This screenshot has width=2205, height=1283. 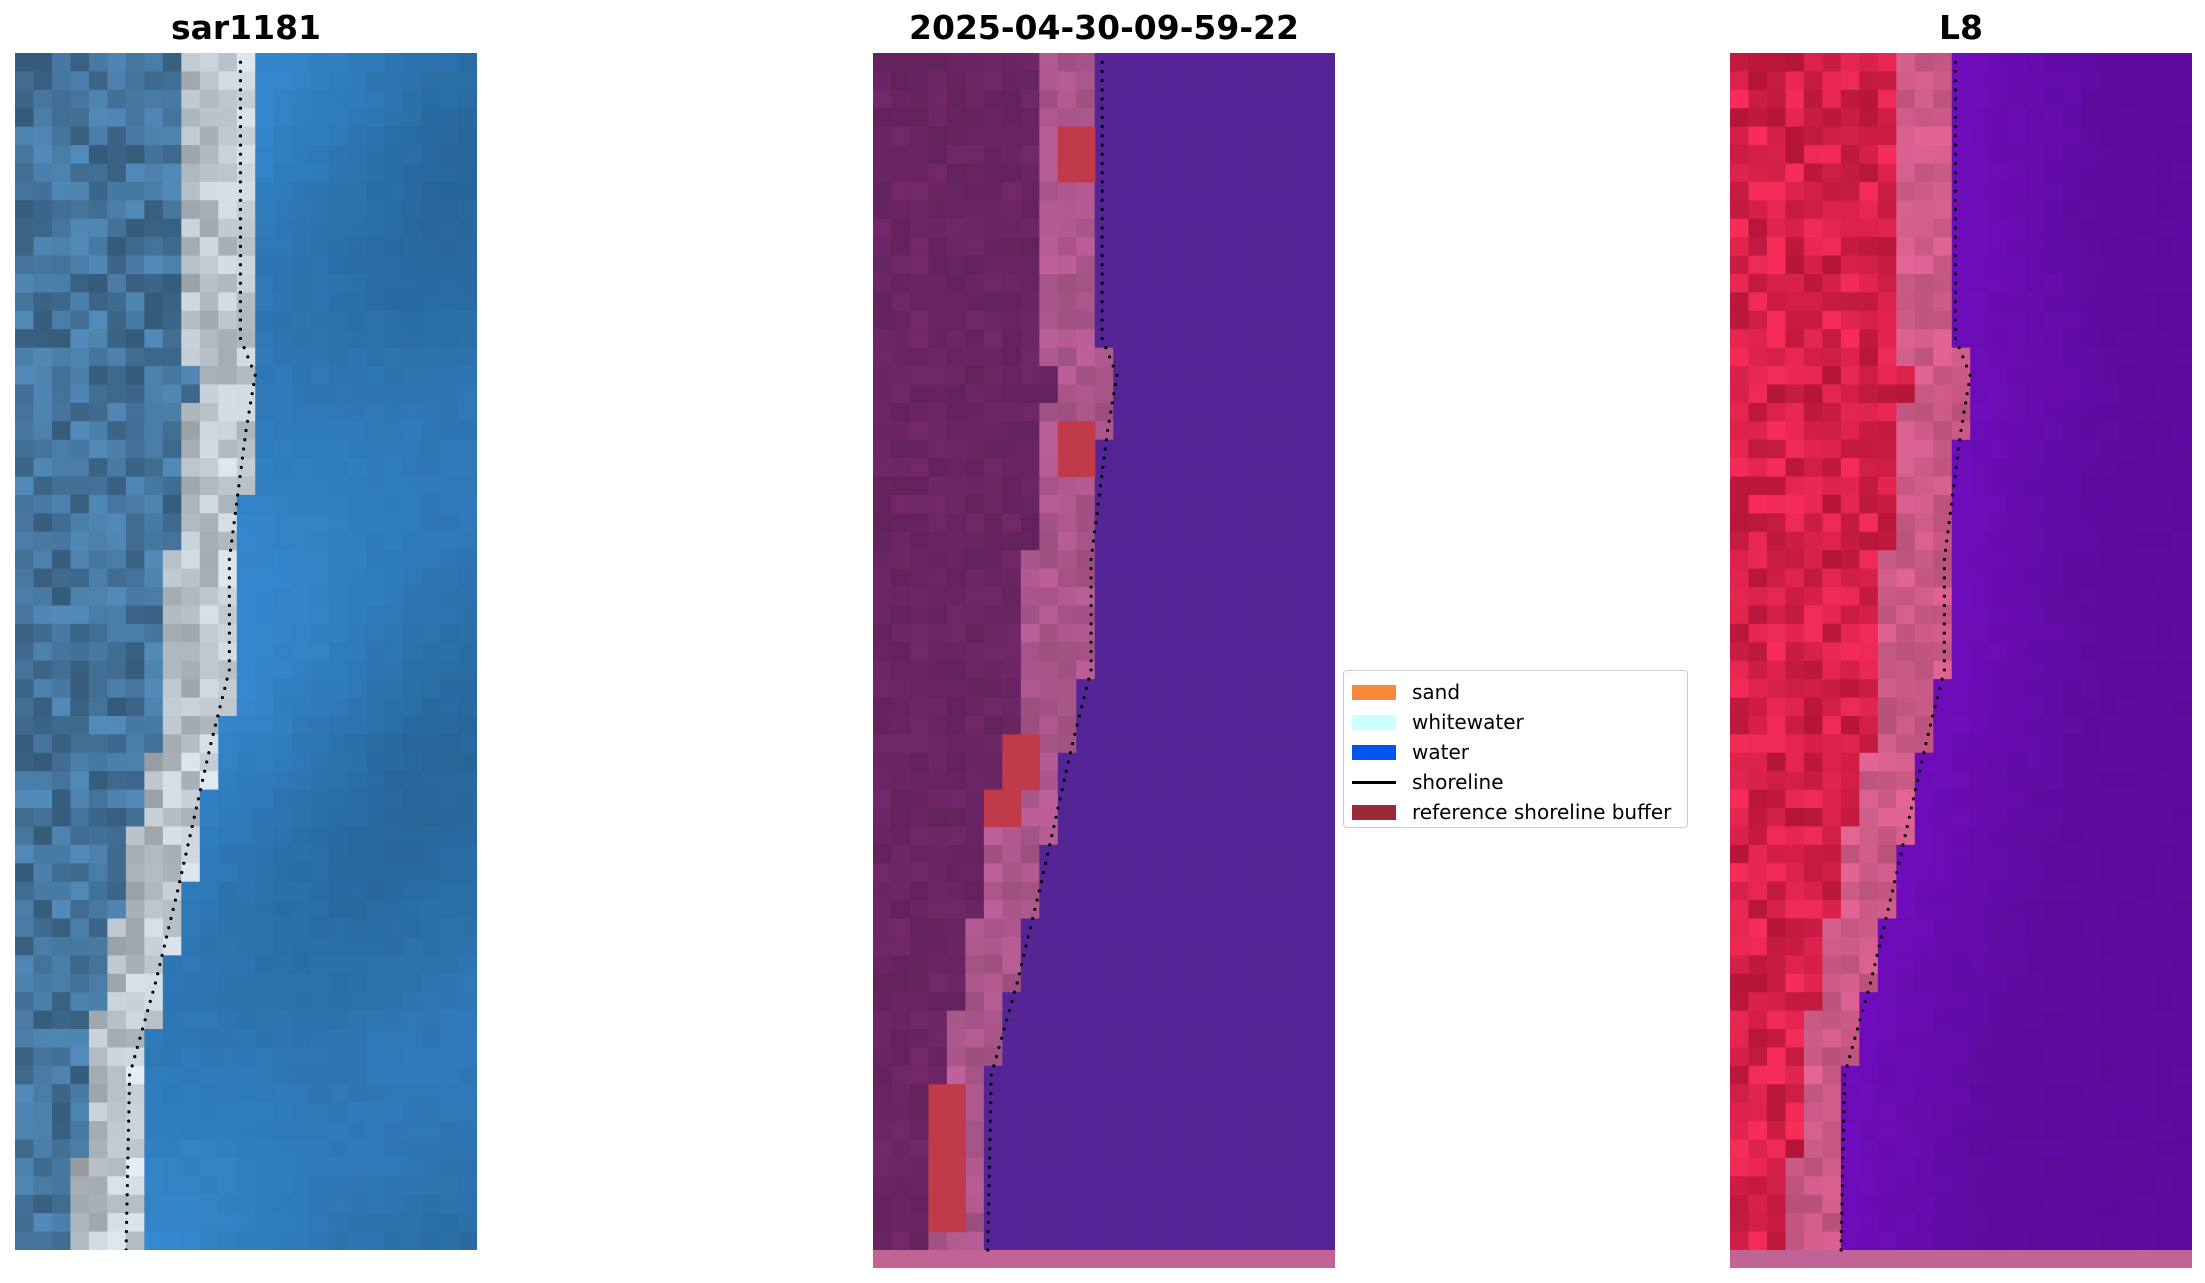 What do you see at coordinates (1374, 692) in the screenshot?
I see `legend-swatch-sand` at bounding box center [1374, 692].